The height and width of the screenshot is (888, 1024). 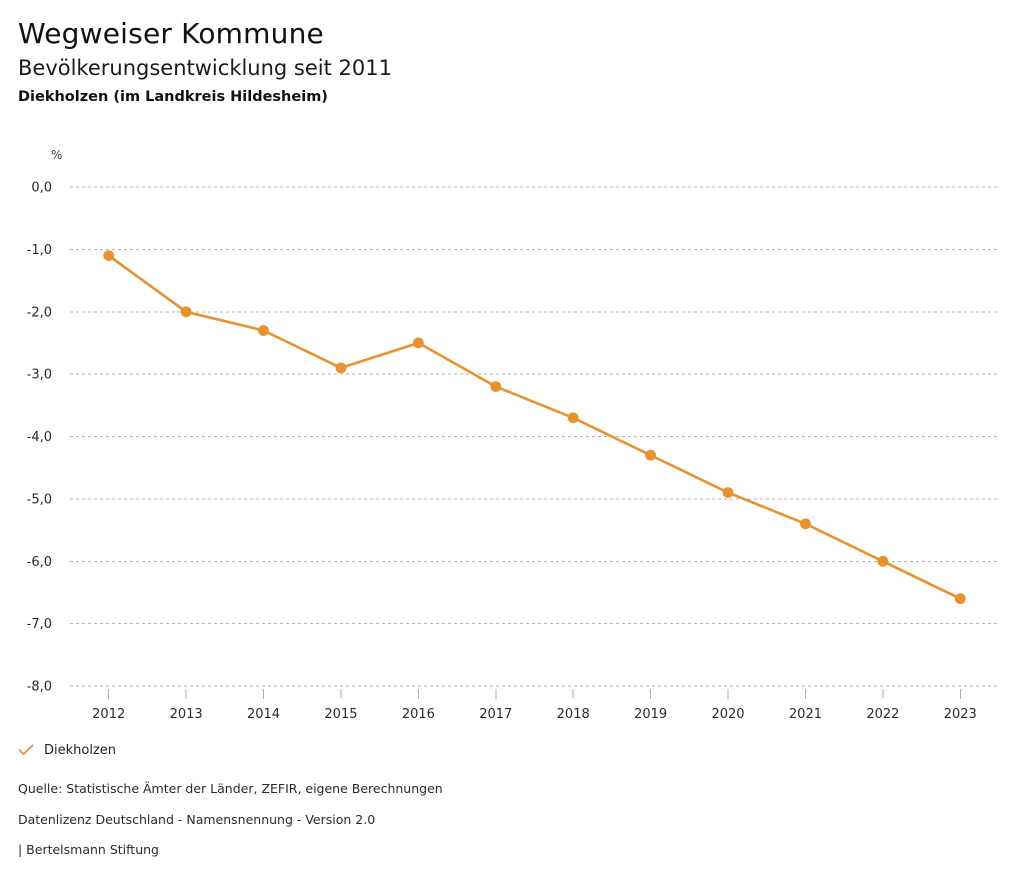 I want to click on y-axis-tick-label: -5,0, so click(x=39, y=499).